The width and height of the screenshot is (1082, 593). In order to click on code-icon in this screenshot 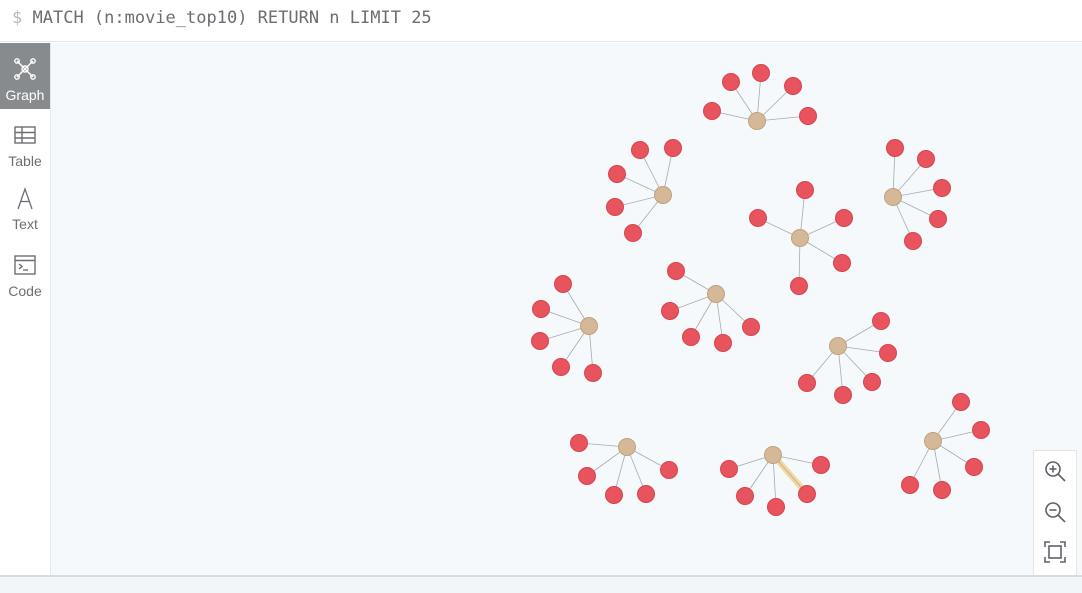, I will do `click(25, 265)`.